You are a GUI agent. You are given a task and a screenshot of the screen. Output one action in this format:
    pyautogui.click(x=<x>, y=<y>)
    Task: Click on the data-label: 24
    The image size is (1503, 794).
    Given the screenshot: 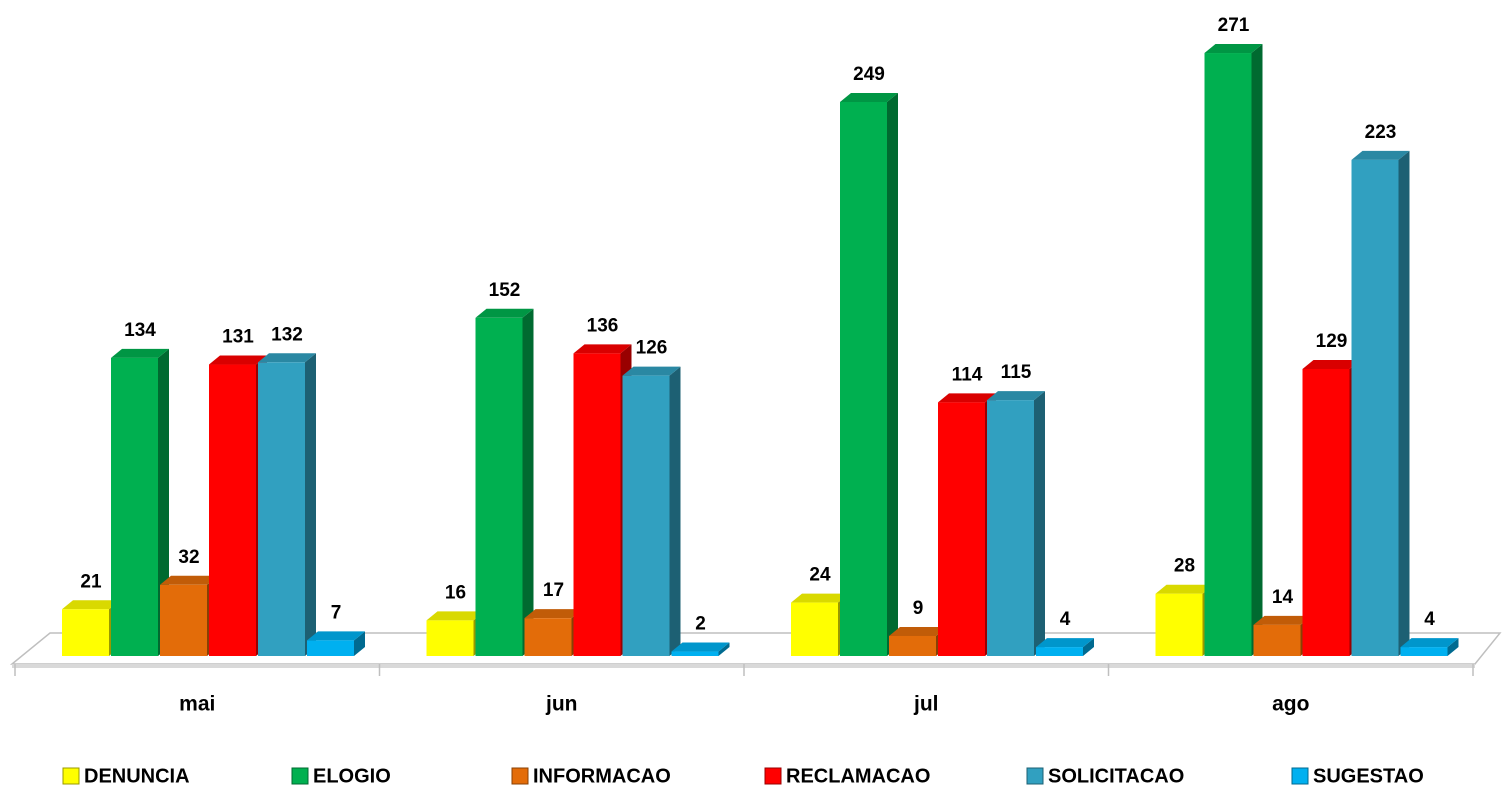 What is the action you would take?
    pyautogui.click(x=820, y=575)
    